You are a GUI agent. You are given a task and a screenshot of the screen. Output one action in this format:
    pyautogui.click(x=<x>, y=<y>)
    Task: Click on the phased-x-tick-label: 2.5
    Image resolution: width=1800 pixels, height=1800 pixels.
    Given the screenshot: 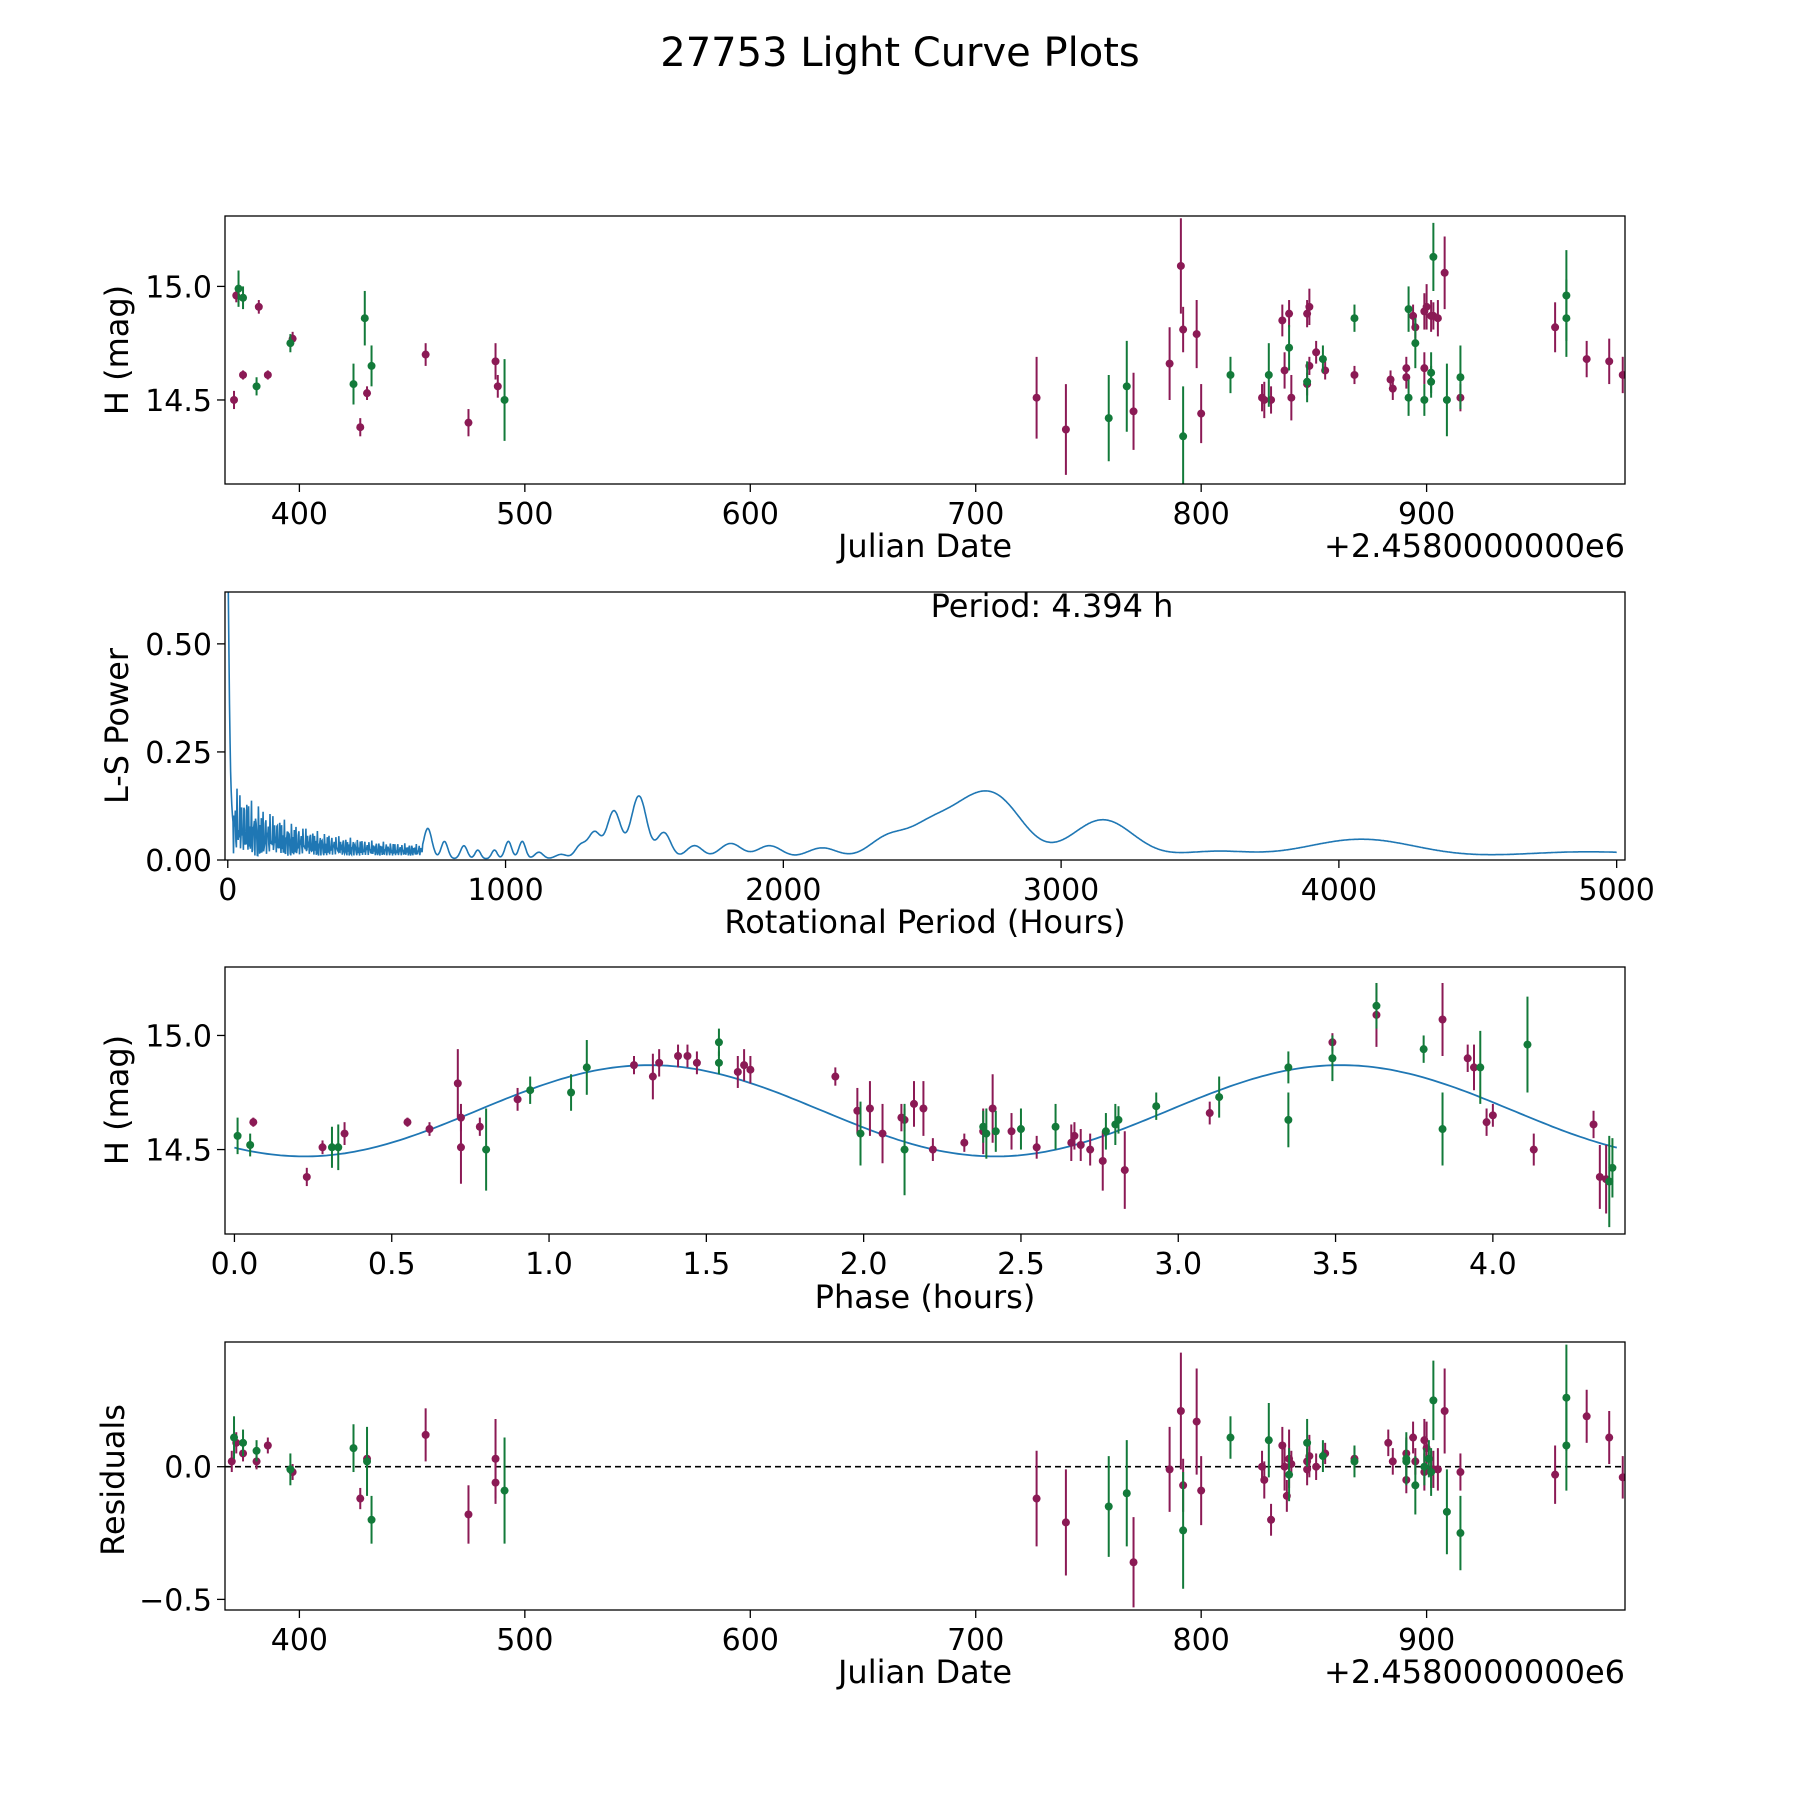 What is the action you would take?
    pyautogui.click(x=1021, y=1264)
    